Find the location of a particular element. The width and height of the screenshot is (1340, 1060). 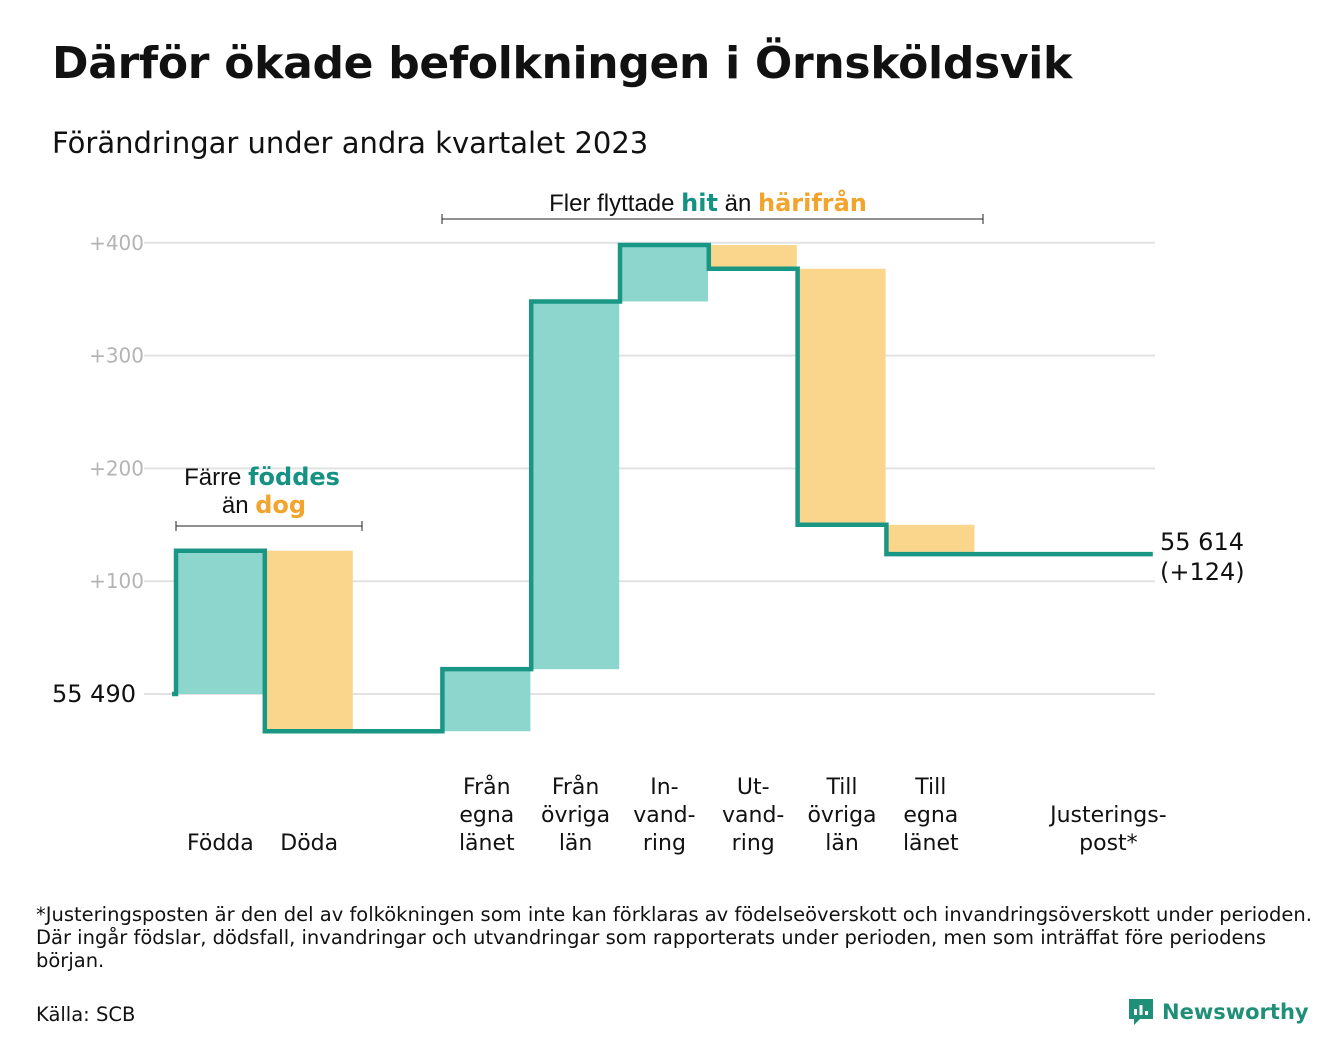

y-tick-label: +100 is located at coordinates (116, 581).